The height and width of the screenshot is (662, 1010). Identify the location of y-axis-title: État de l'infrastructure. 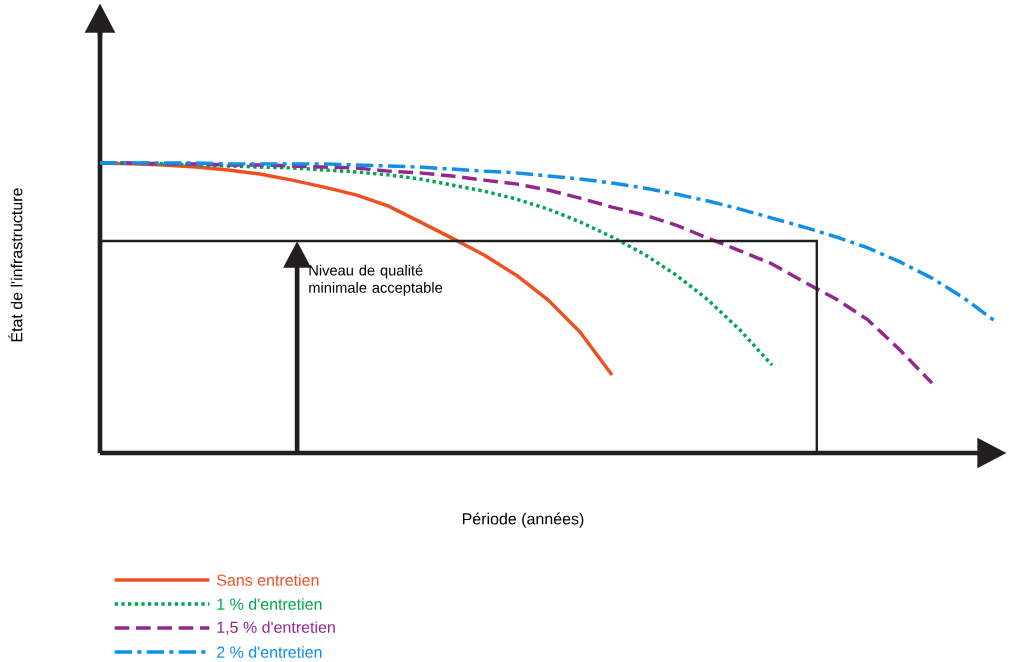
(15, 265).